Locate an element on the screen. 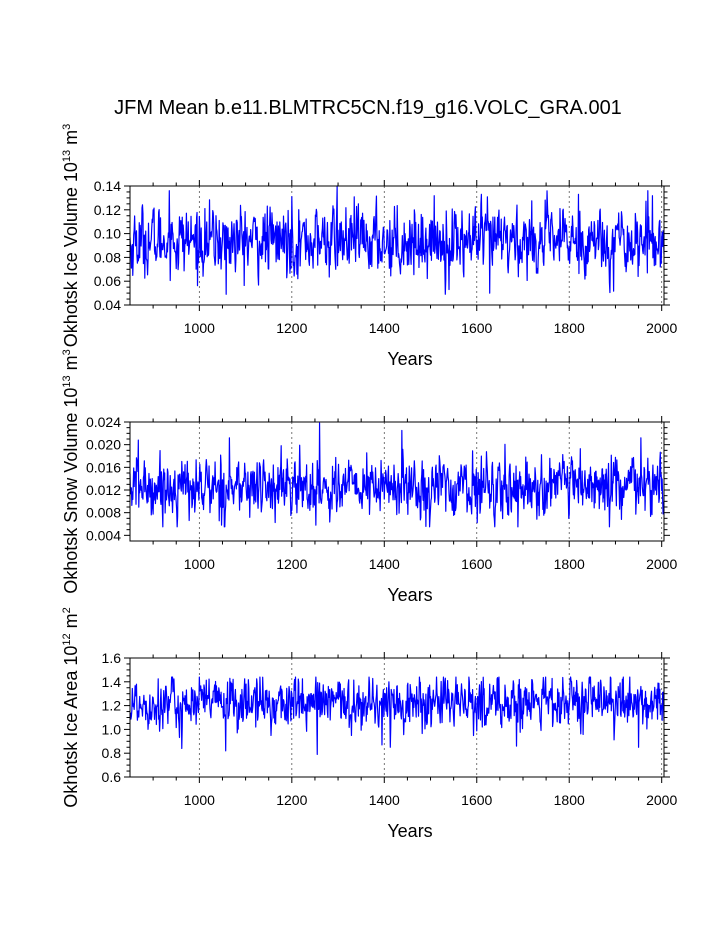  y-label-exponent: 12 is located at coordinates (67, 639).